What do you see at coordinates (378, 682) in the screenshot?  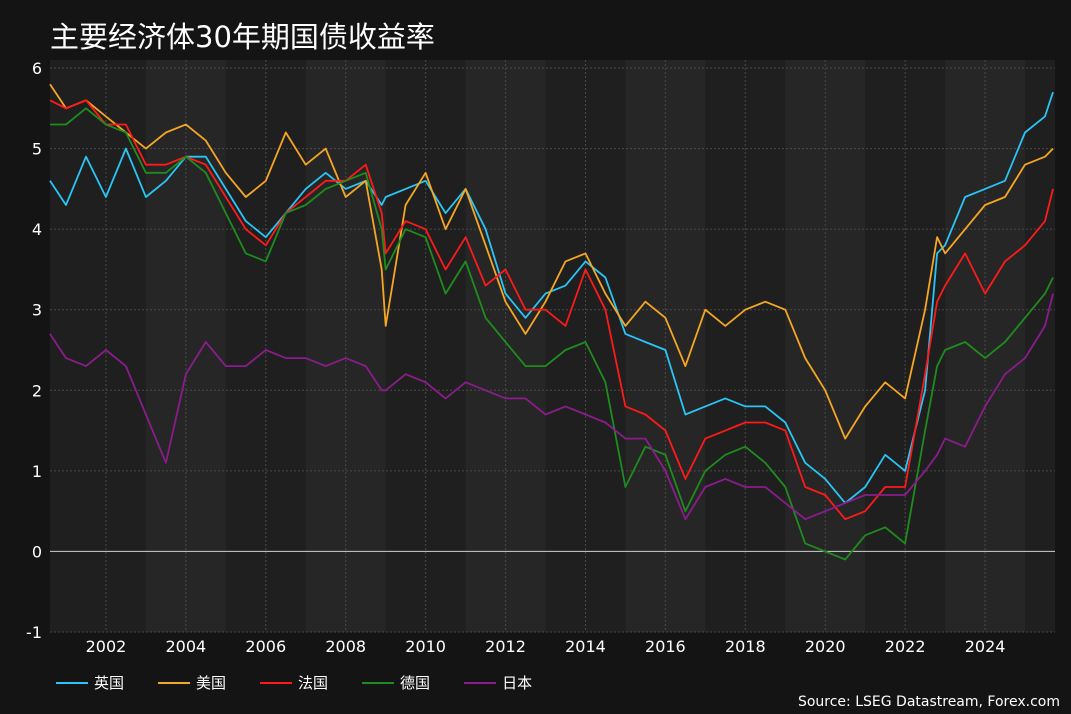 I see `legend-swatch-de` at bounding box center [378, 682].